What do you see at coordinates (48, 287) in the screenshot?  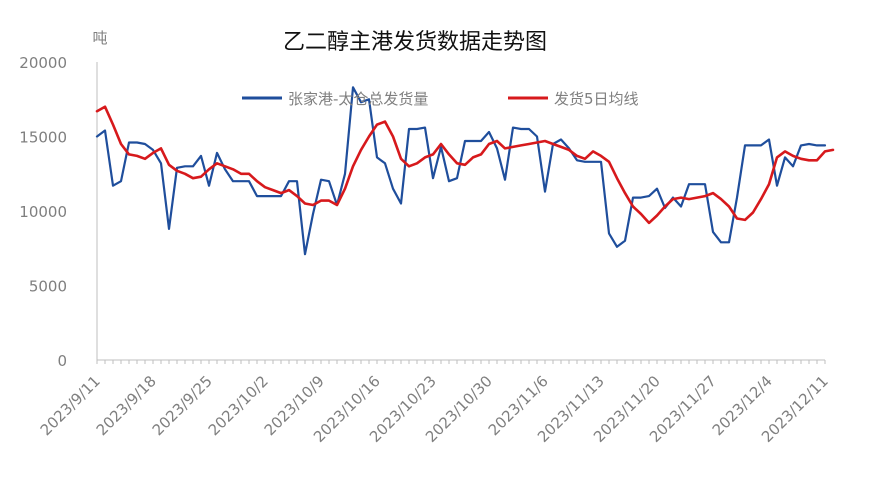 I see `y-tick-label: 5000` at bounding box center [48, 287].